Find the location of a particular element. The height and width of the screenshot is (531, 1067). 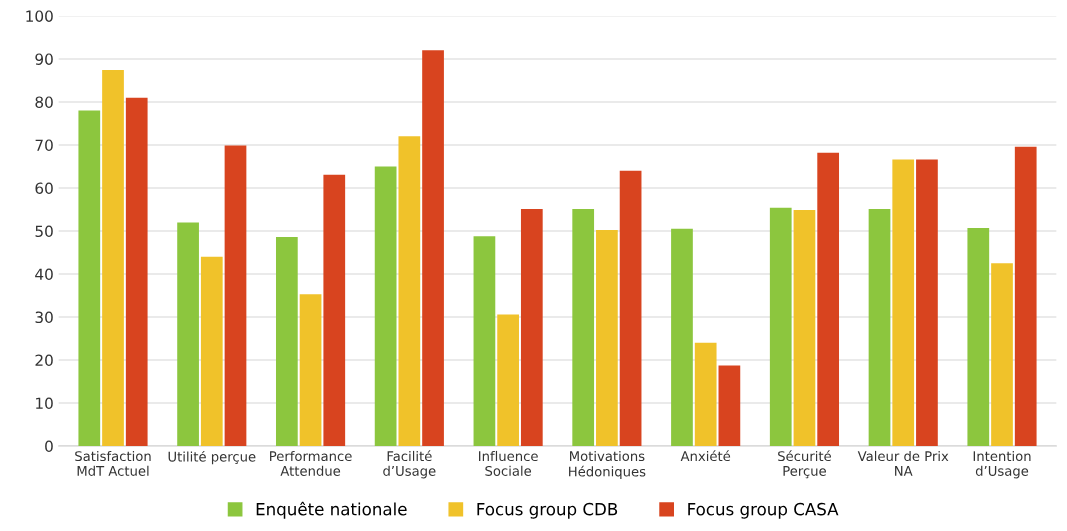

y-tick-label: 0 is located at coordinates (49, 446).